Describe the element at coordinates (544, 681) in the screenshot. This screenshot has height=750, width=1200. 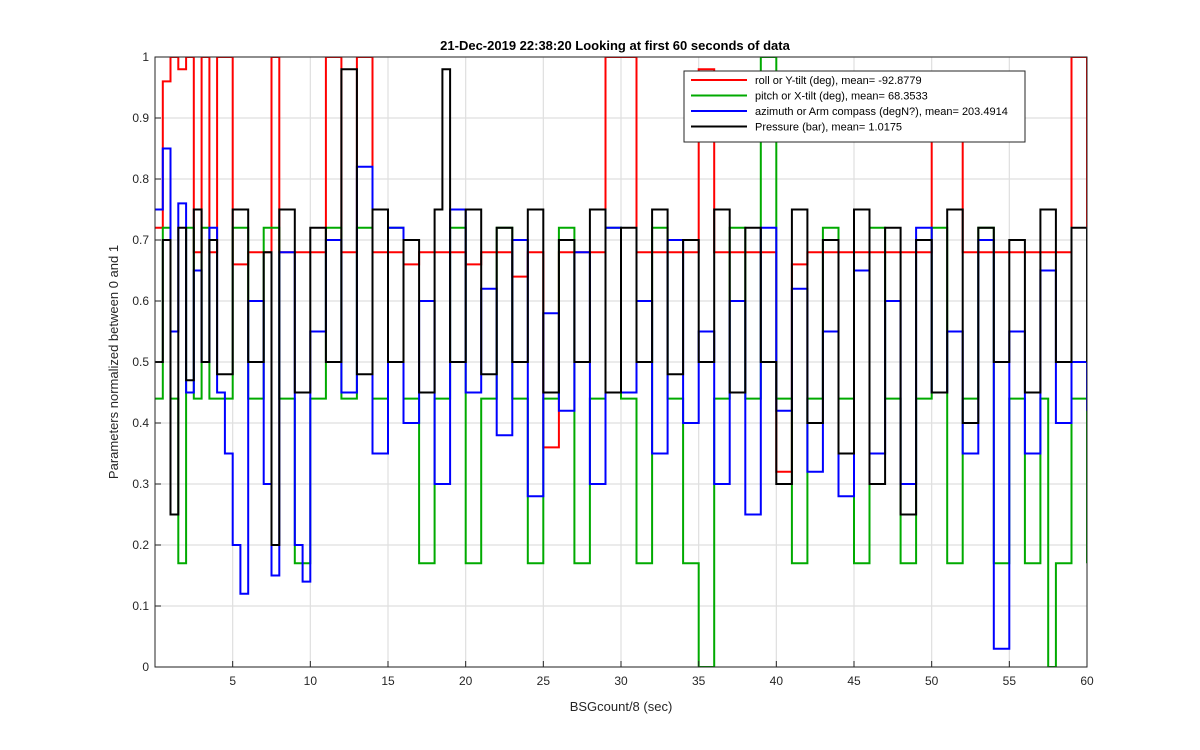
I see `x-tick-label: 25` at that location.